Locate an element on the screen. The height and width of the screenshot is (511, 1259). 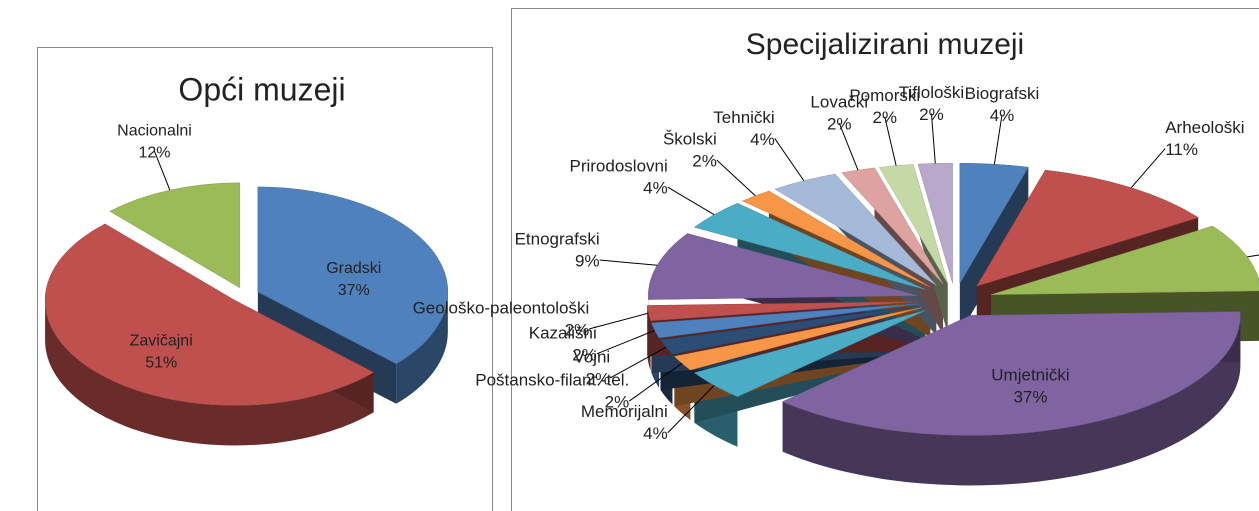
slice-label: Biografski is located at coordinates (1002, 93).